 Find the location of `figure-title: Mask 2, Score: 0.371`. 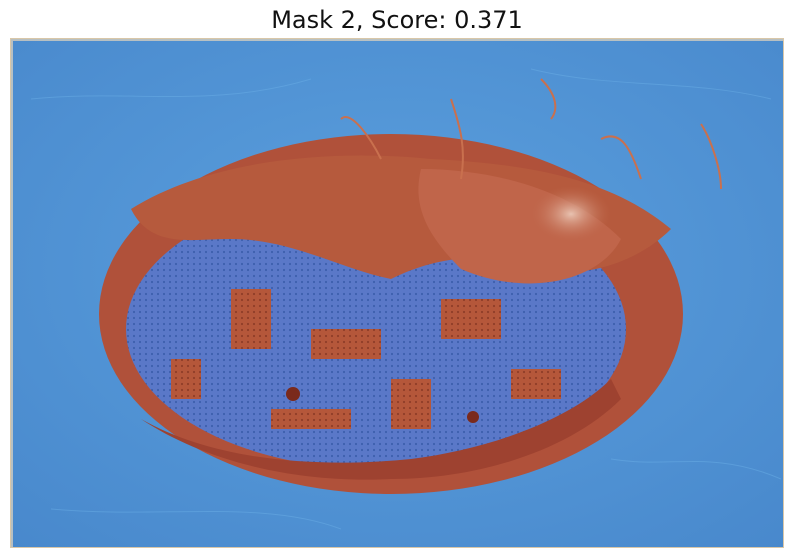

figure-title: Mask 2, Score: 0.371 is located at coordinates (397, 20).